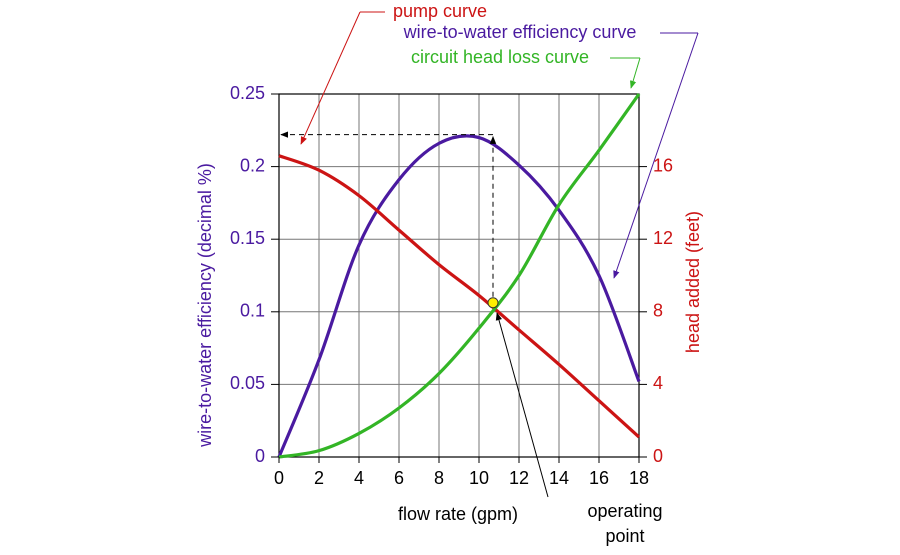  What do you see at coordinates (693, 282) in the screenshot?
I see `y2-axis-label: head added (feet)` at bounding box center [693, 282].